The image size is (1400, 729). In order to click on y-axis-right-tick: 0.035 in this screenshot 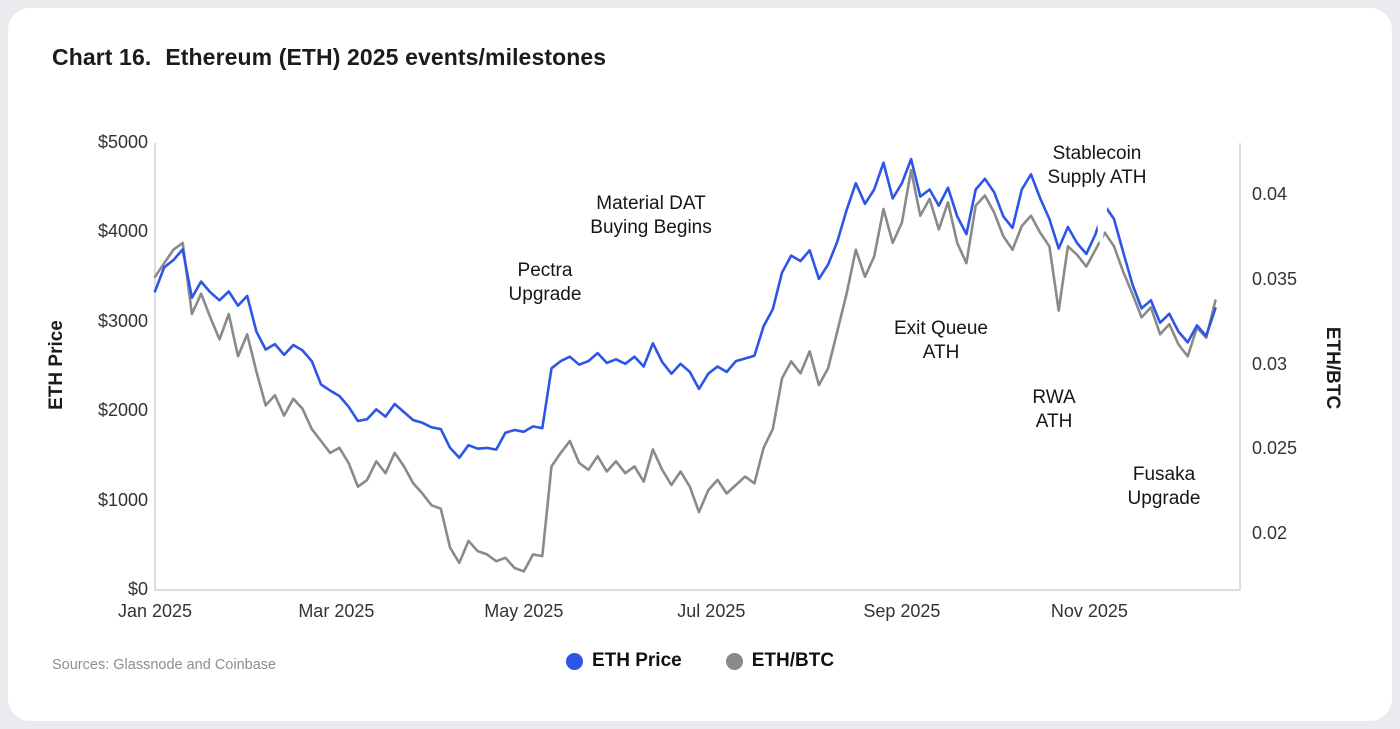, I will do `click(1275, 279)`.